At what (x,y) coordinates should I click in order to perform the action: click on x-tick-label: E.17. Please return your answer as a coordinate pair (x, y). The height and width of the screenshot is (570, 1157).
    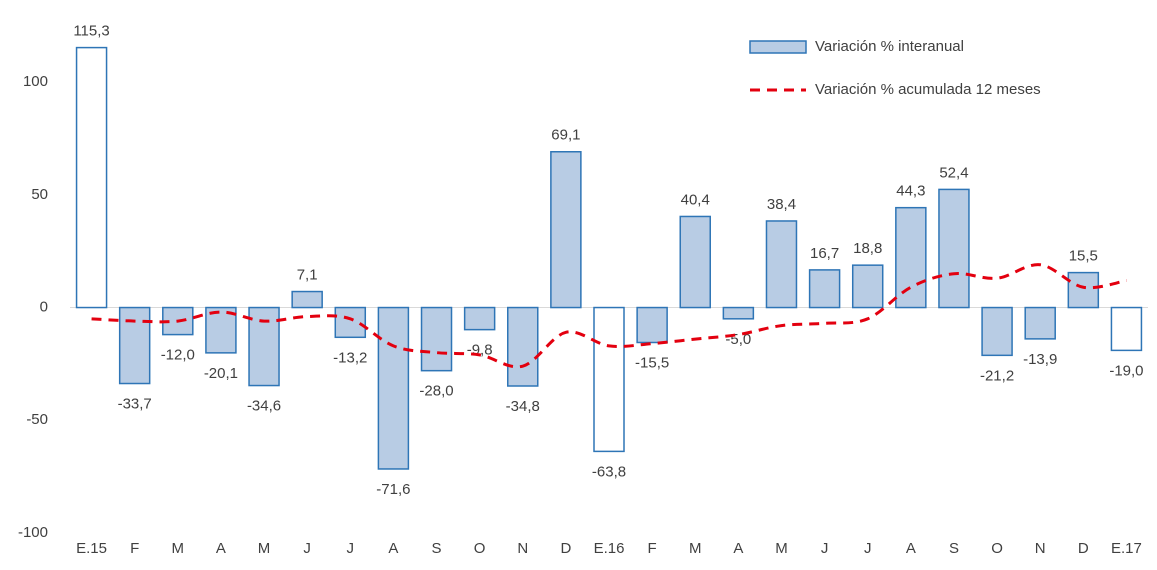
    Looking at the image, I should click on (1126, 548).